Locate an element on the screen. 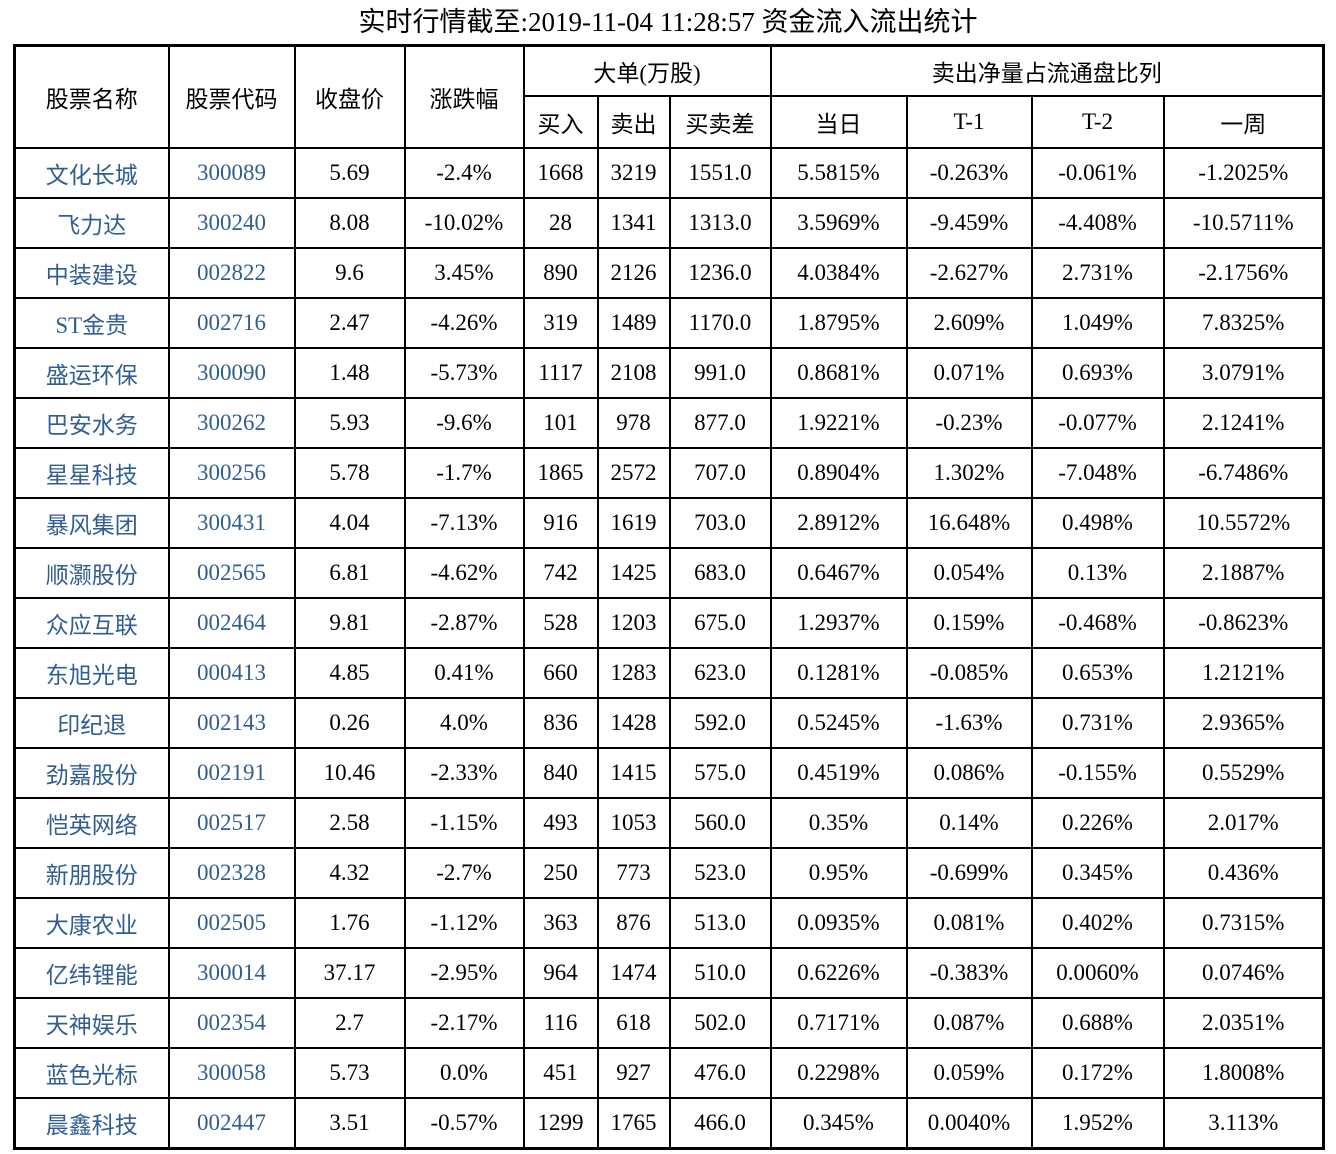 The image size is (1336, 1154). buy-volume-cell: 1865 is located at coordinates (560, 473).